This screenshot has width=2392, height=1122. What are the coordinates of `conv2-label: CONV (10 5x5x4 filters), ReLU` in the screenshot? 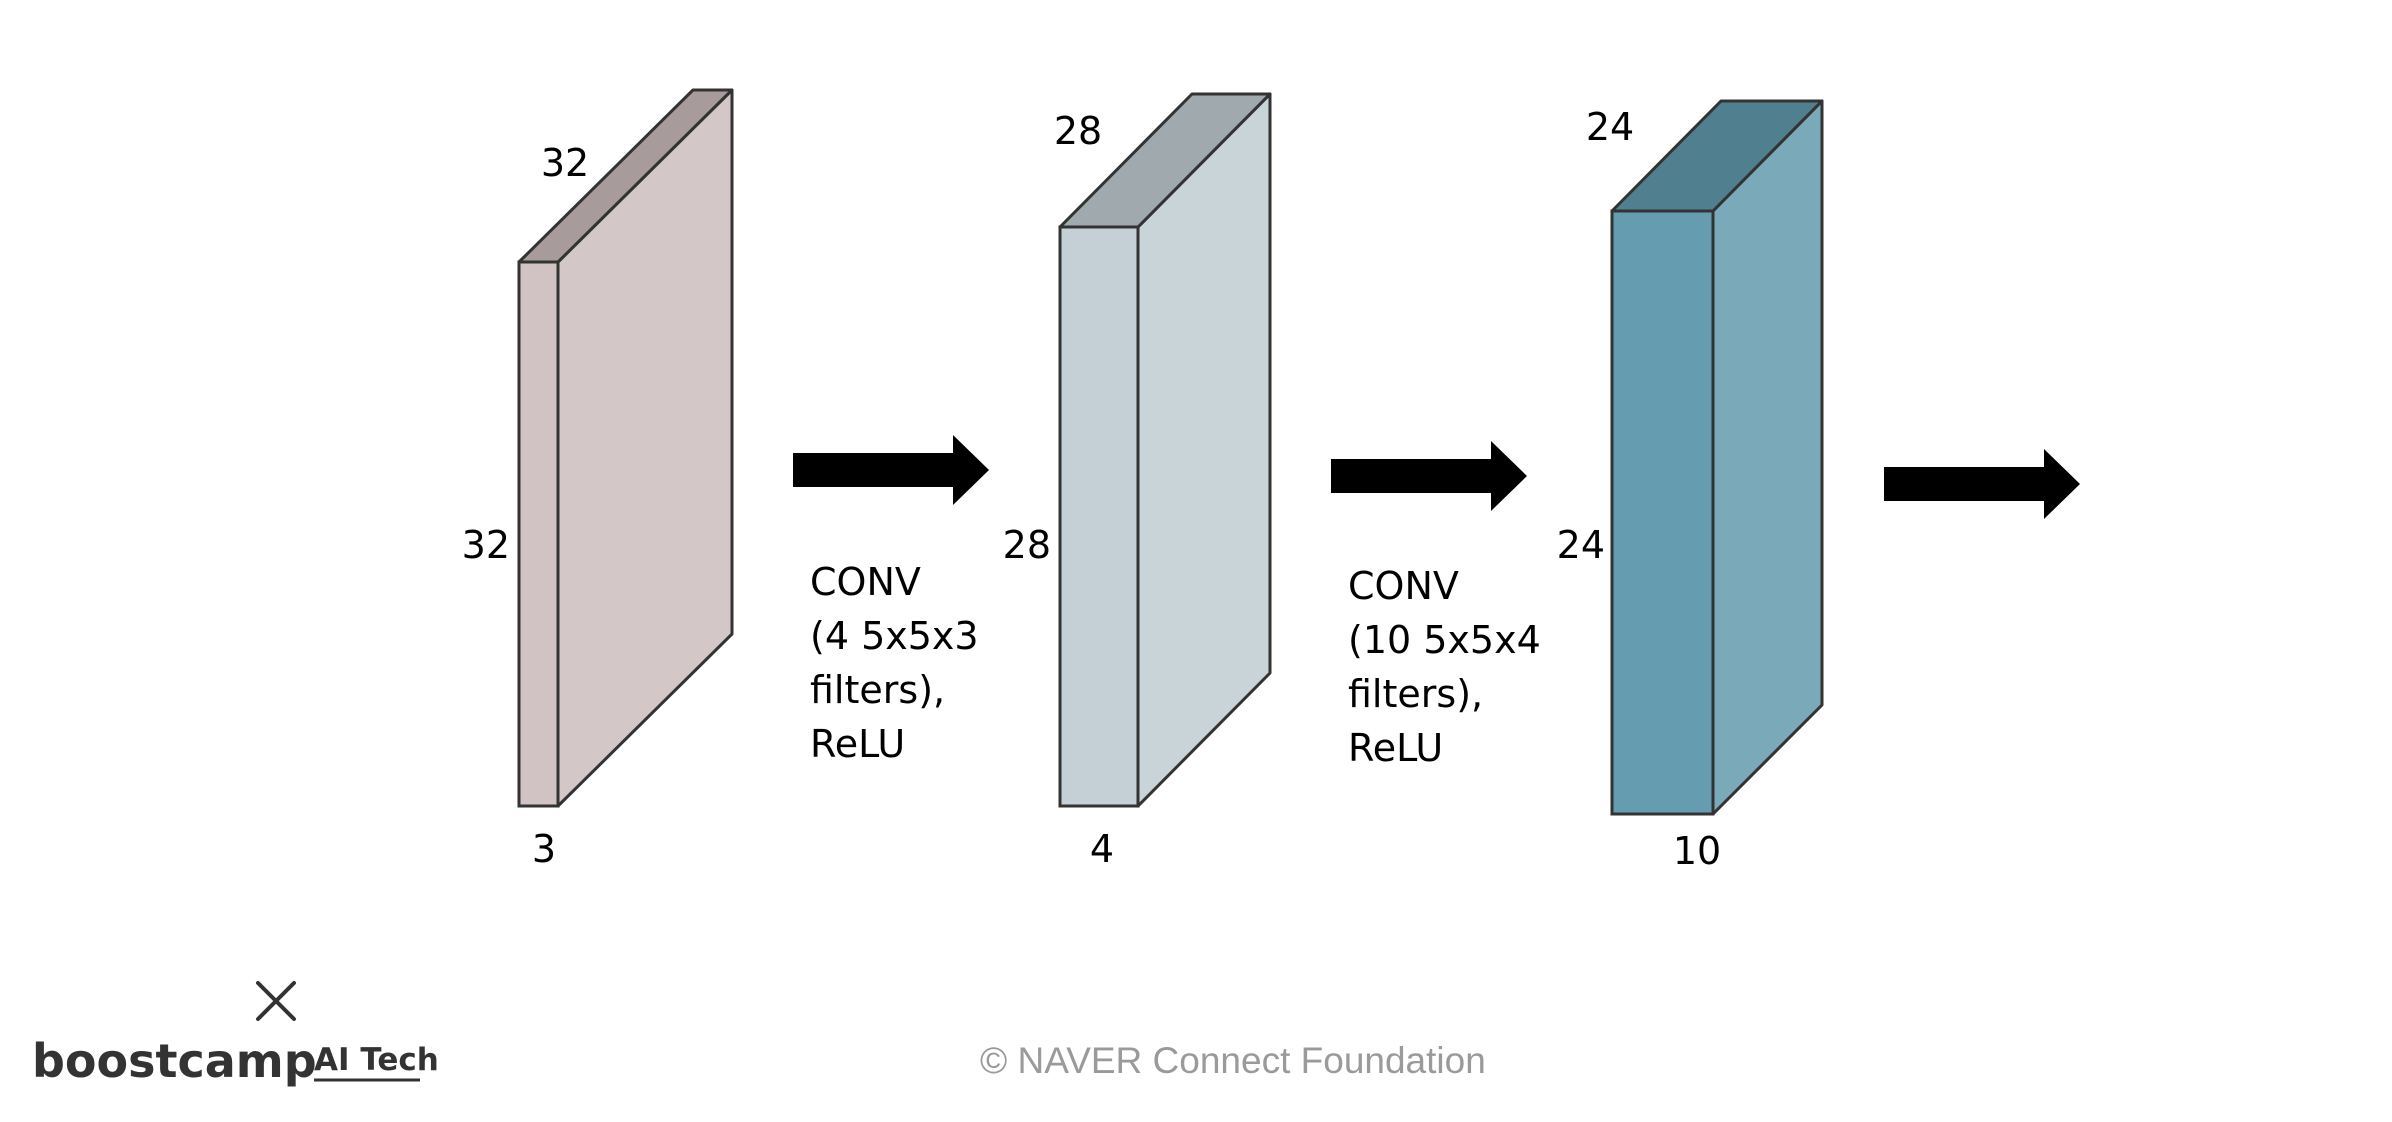 It's located at (1450, 667).